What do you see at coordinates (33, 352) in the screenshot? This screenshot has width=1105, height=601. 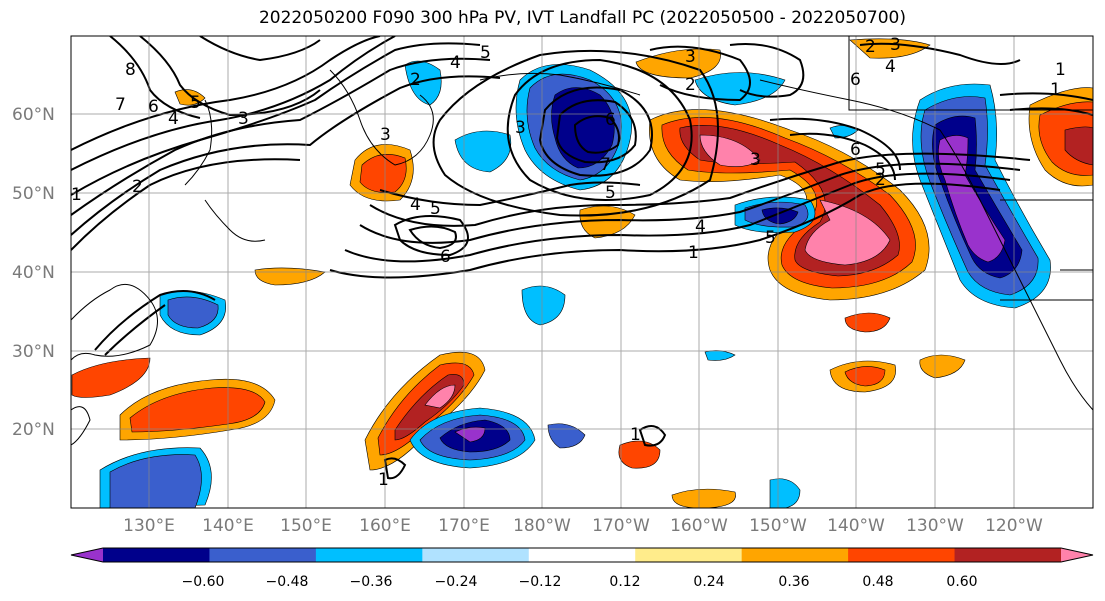 I see `lat-label: 30°N` at bounding box center [33, 352].